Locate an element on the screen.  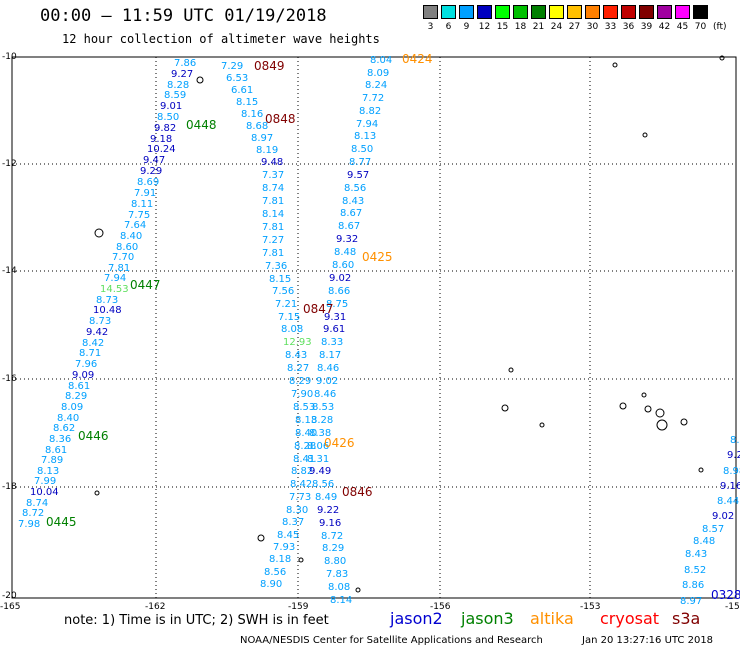
wave-height-value: 8.62 is located at coordinates (64, 428).